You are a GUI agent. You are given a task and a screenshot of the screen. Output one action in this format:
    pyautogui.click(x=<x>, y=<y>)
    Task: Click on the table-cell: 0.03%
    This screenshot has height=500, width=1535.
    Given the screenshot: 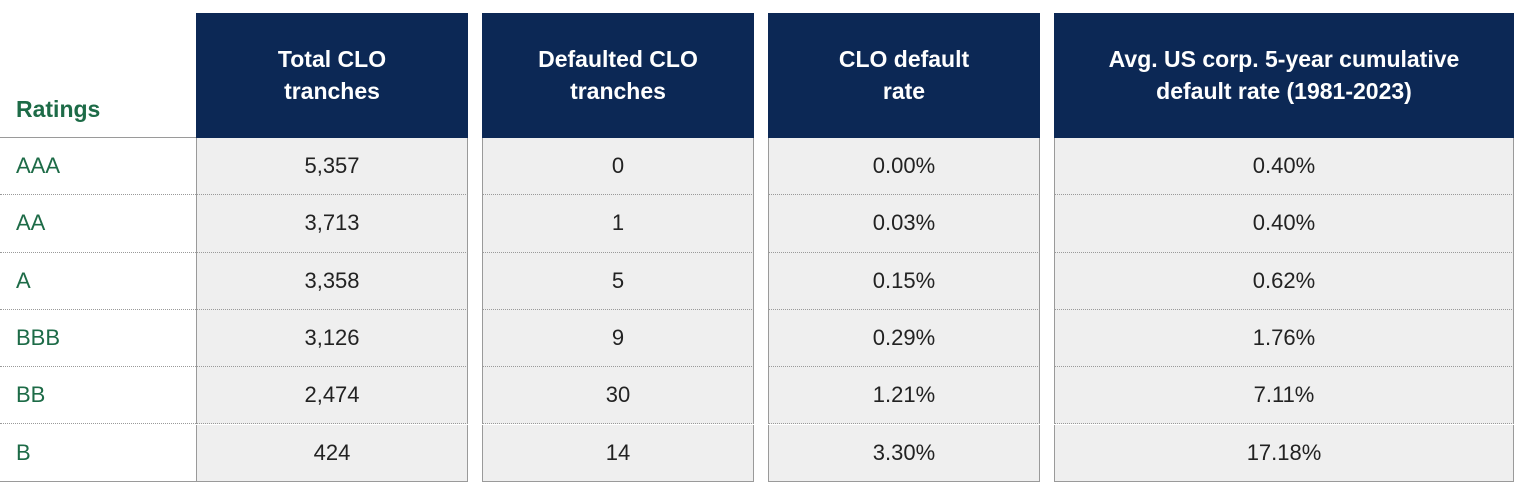 What is the action you would take?
    pyautogui.click(x=904, y=224)
    